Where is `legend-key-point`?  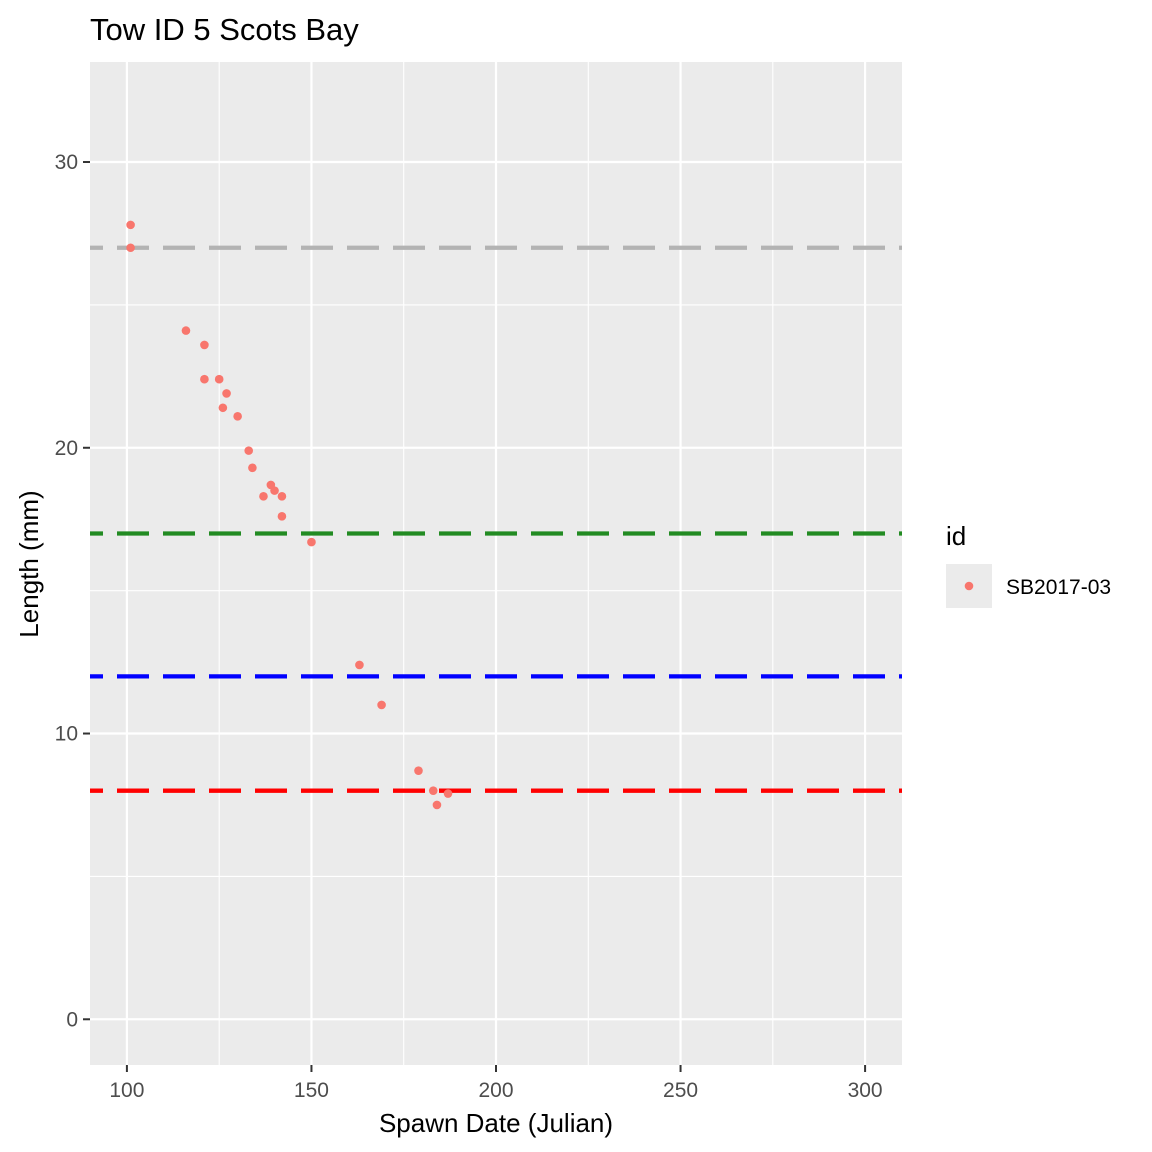
legend-key-point is located at coordinates (969, 586).